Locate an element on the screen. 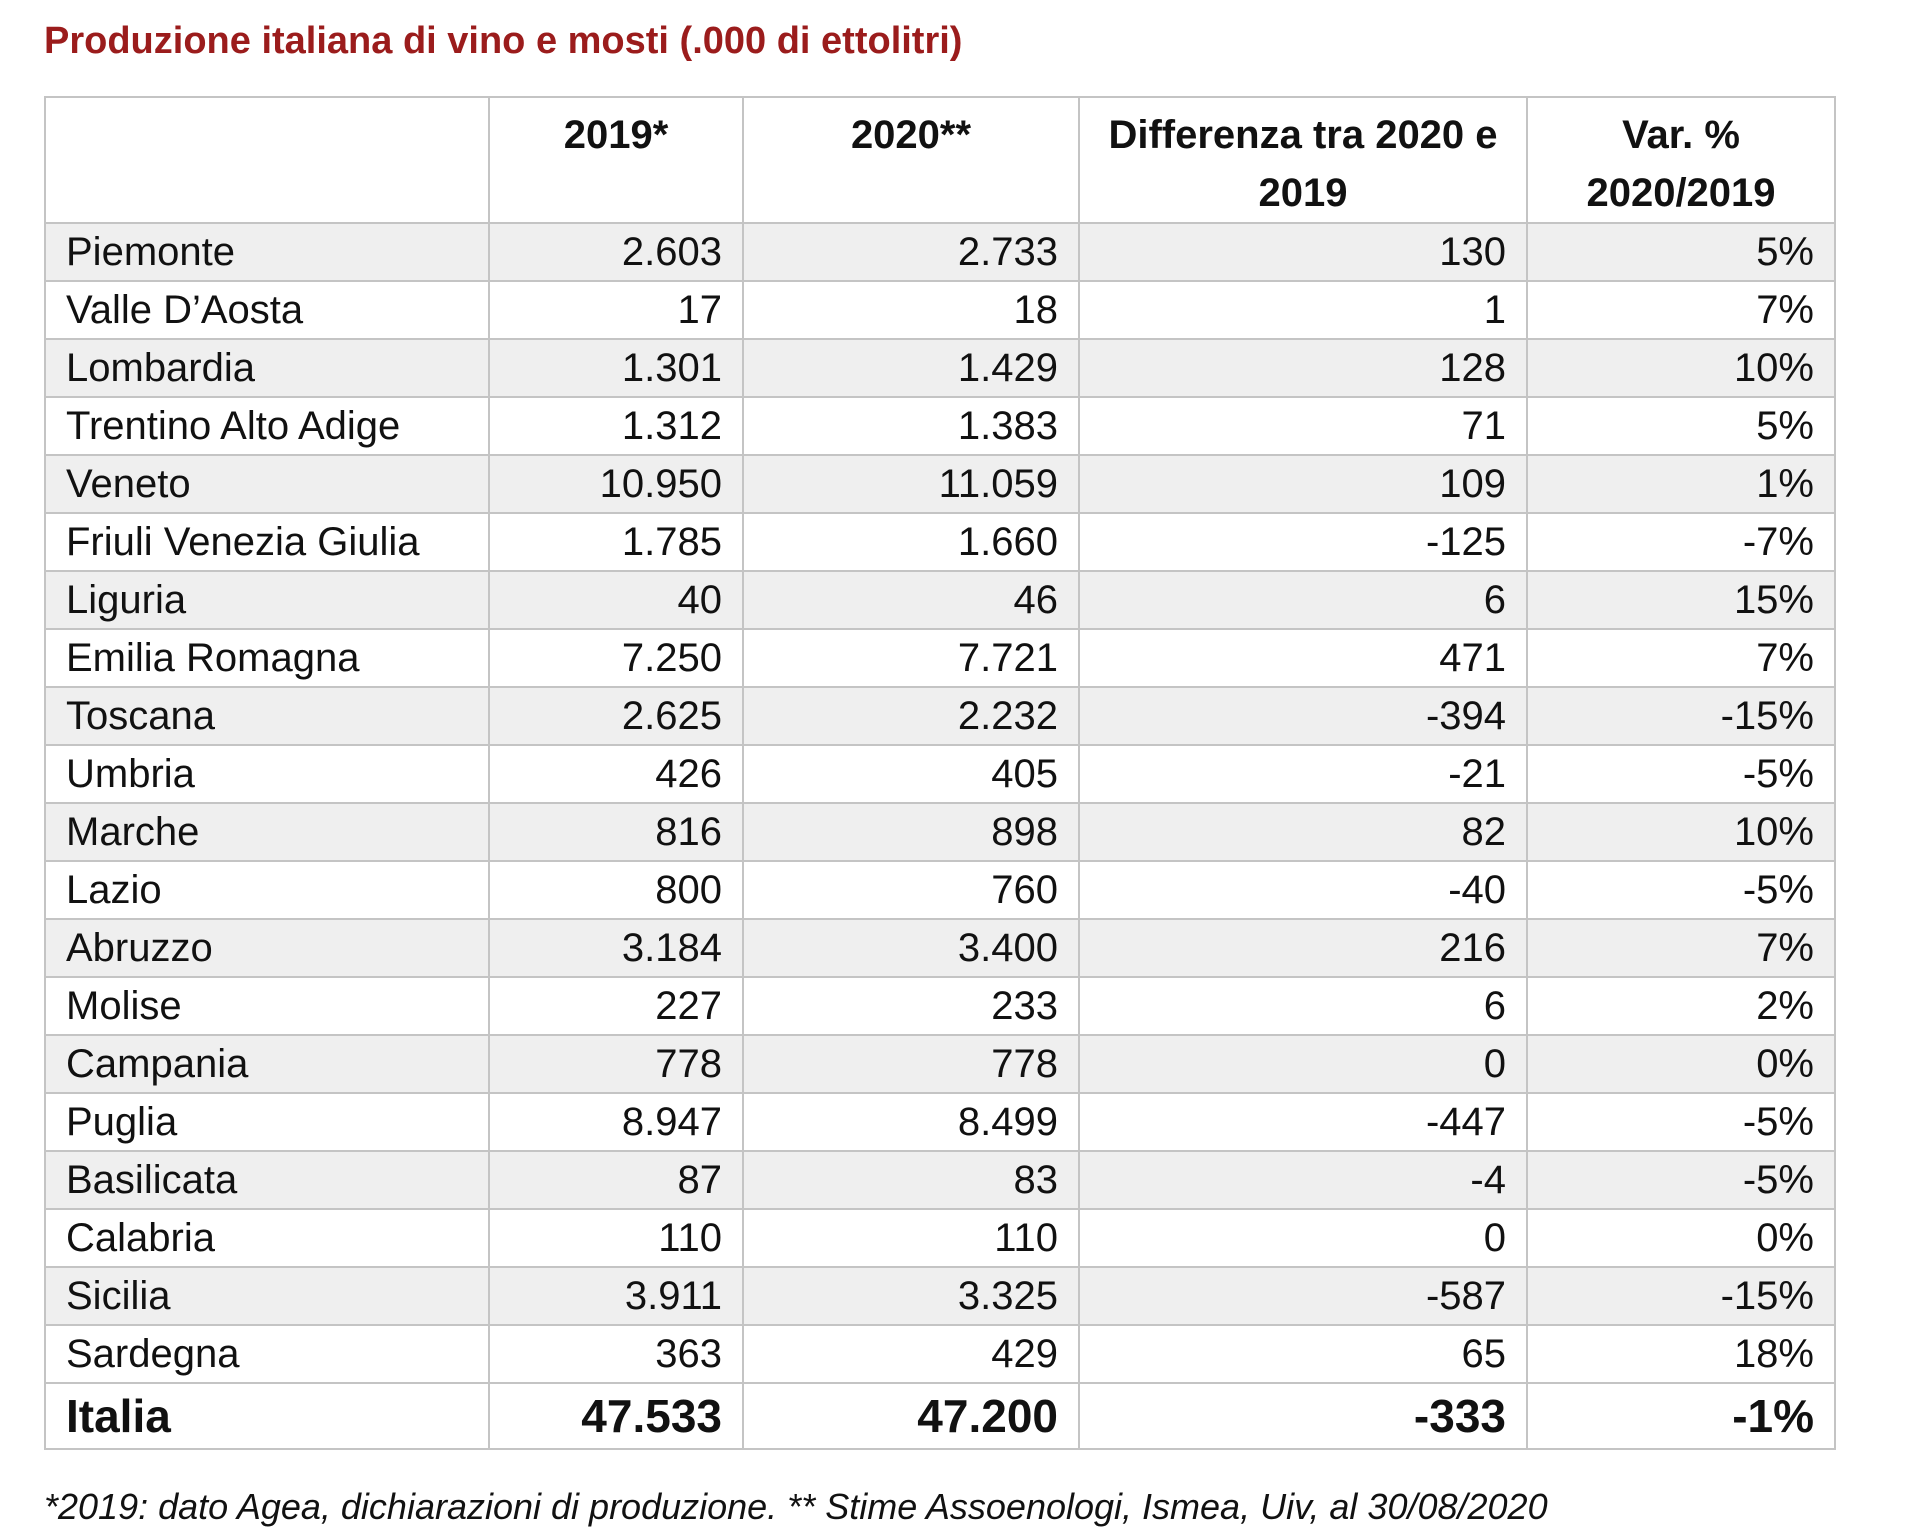 This screenshot has height=1528, width=1920. value-2020-cell: 2.232 is located at coordinates (911, 716).